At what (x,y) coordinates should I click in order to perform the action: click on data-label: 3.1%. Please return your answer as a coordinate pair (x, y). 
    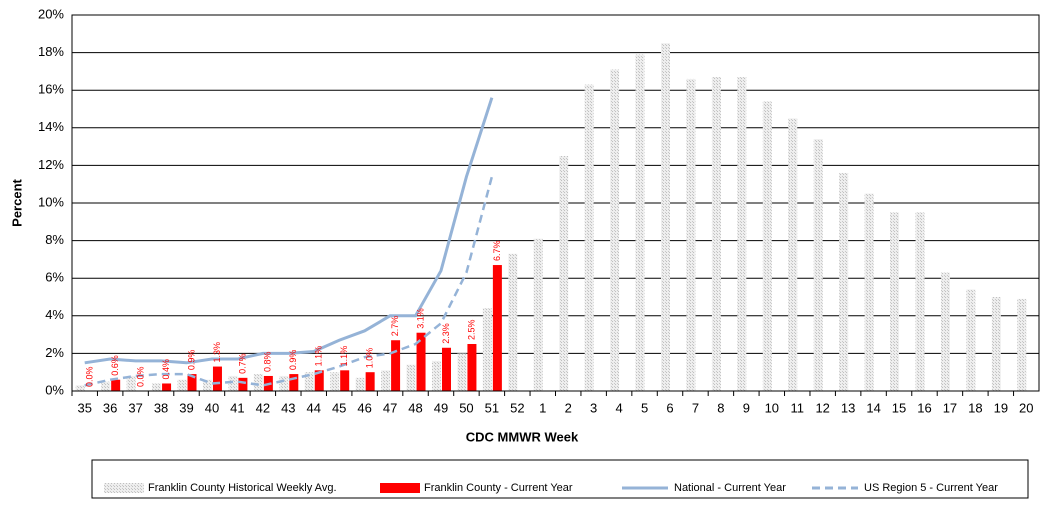
    Looking at the image, I should click on (420, 318).